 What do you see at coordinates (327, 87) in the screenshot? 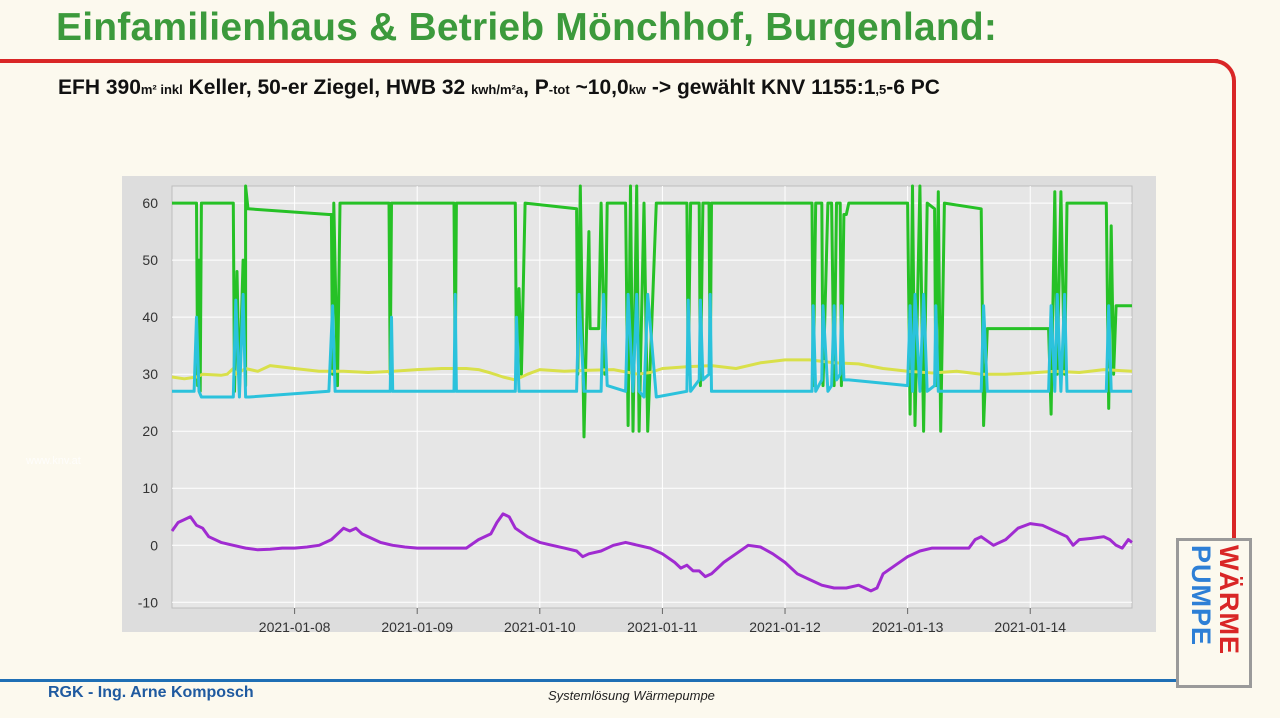
I see `subtitle-part: Keller, 50-er Ziegel, HWB 32` at bounding box center [327, 87].